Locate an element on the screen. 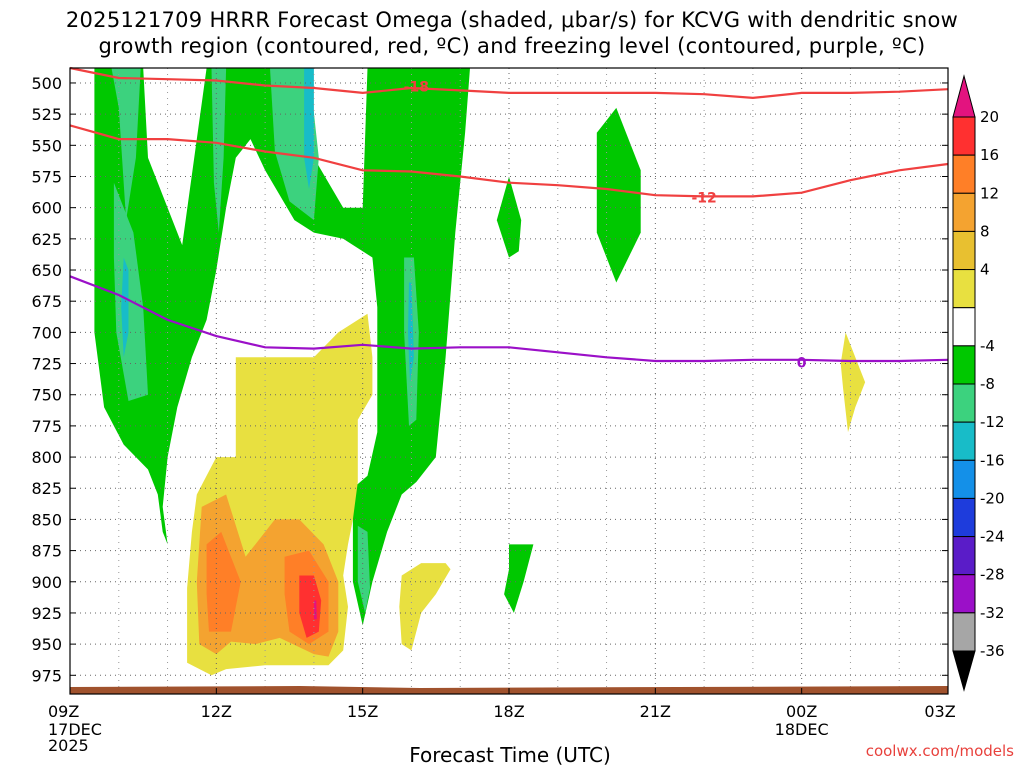 This screenshot has height=768, width=1024. colorbar-top-arrow is located at coordinates (964, 96).